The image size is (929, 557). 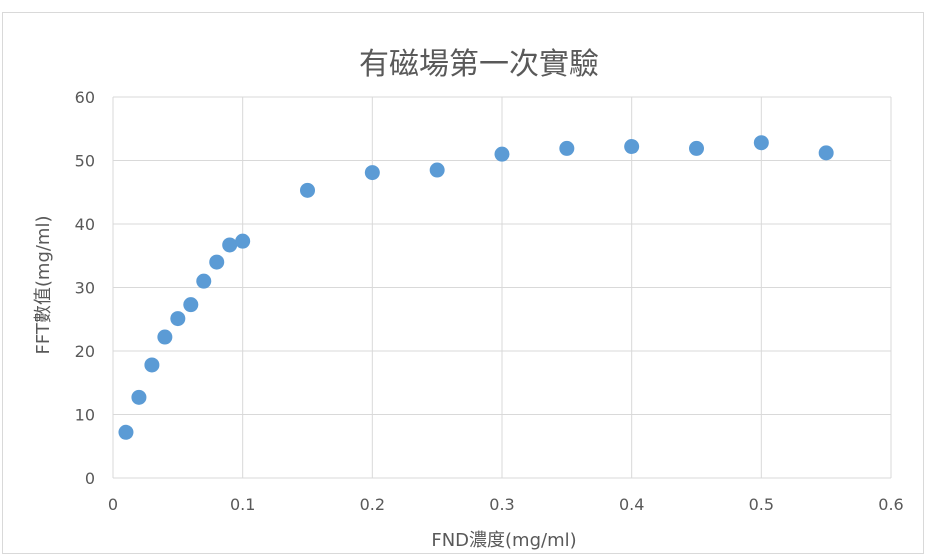 I want to click on y-tick-label: 40, so click(x=85, y=224).